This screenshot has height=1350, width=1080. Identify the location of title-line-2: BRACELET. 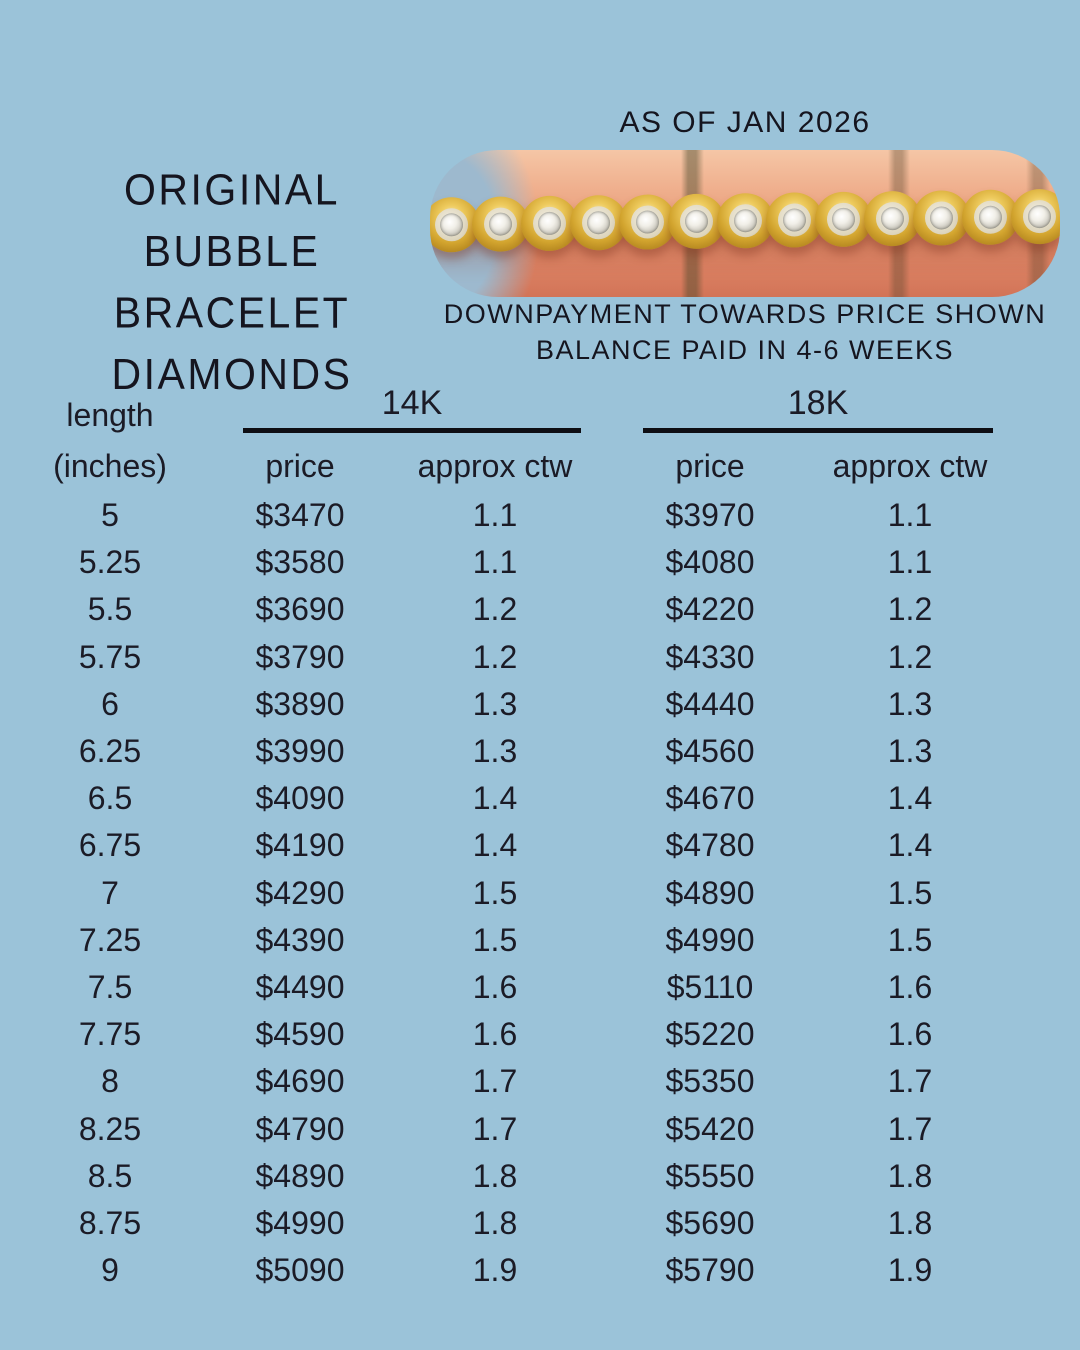
(232, 313).